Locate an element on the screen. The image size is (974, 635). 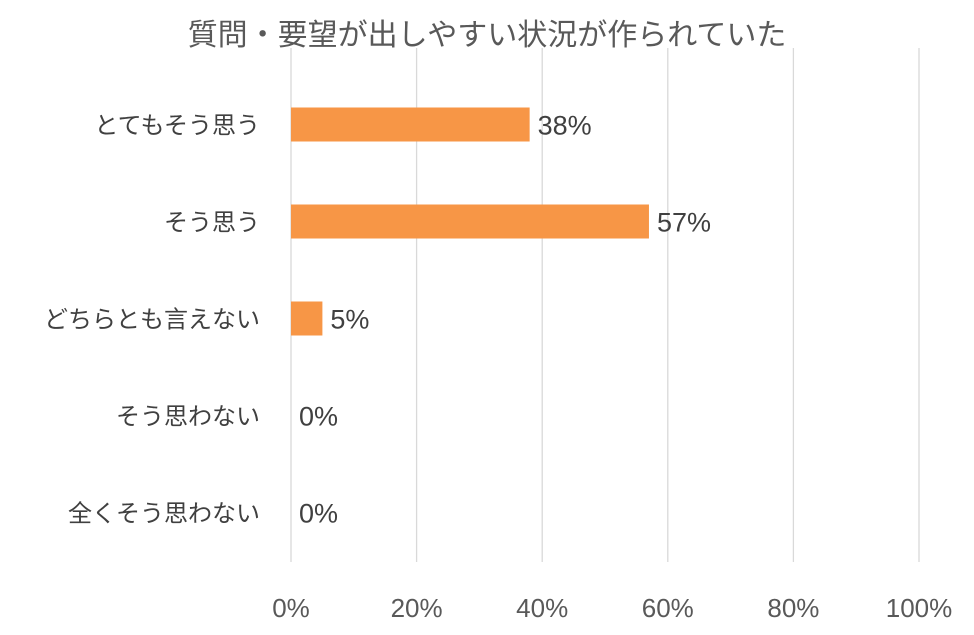
category-label: 全くそう思わない is located at coordinates (164, 514).